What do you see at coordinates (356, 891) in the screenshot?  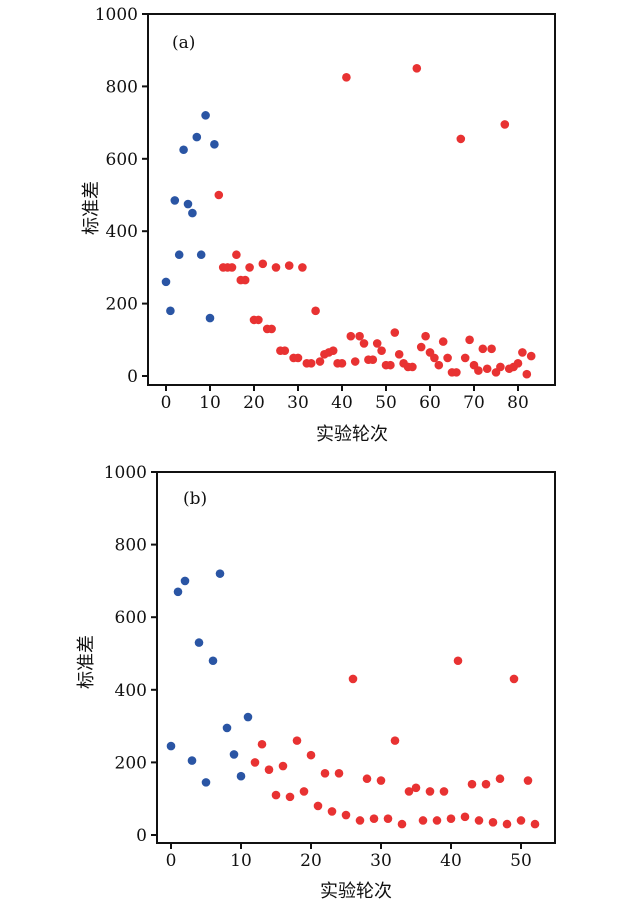 I see `panel-b-xlabel: 实验轮次` at bounding box center [356, 891].